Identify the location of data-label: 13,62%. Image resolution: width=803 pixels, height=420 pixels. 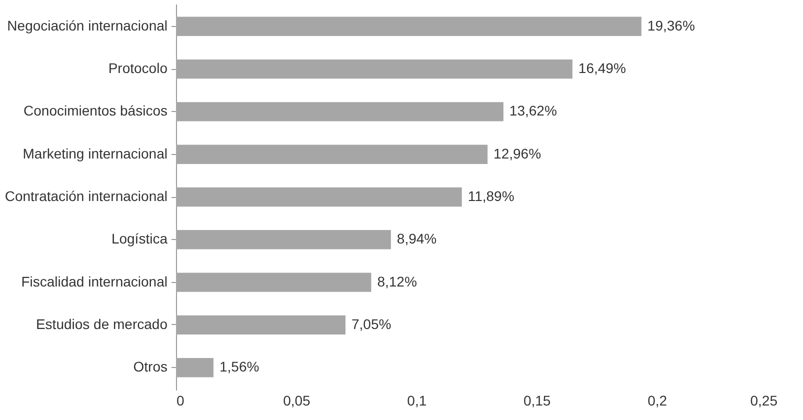
(533, 110).